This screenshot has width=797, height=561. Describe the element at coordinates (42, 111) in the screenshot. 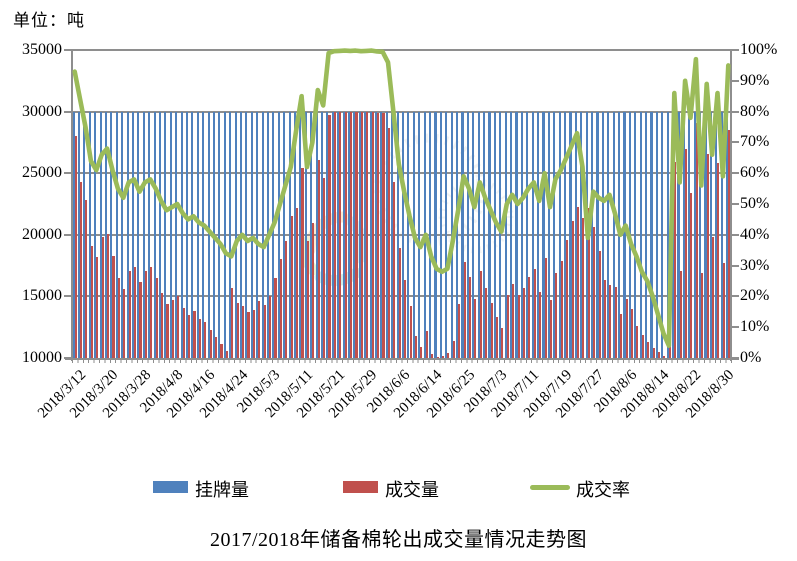

I see `left-axis-label: 30000` at that location.